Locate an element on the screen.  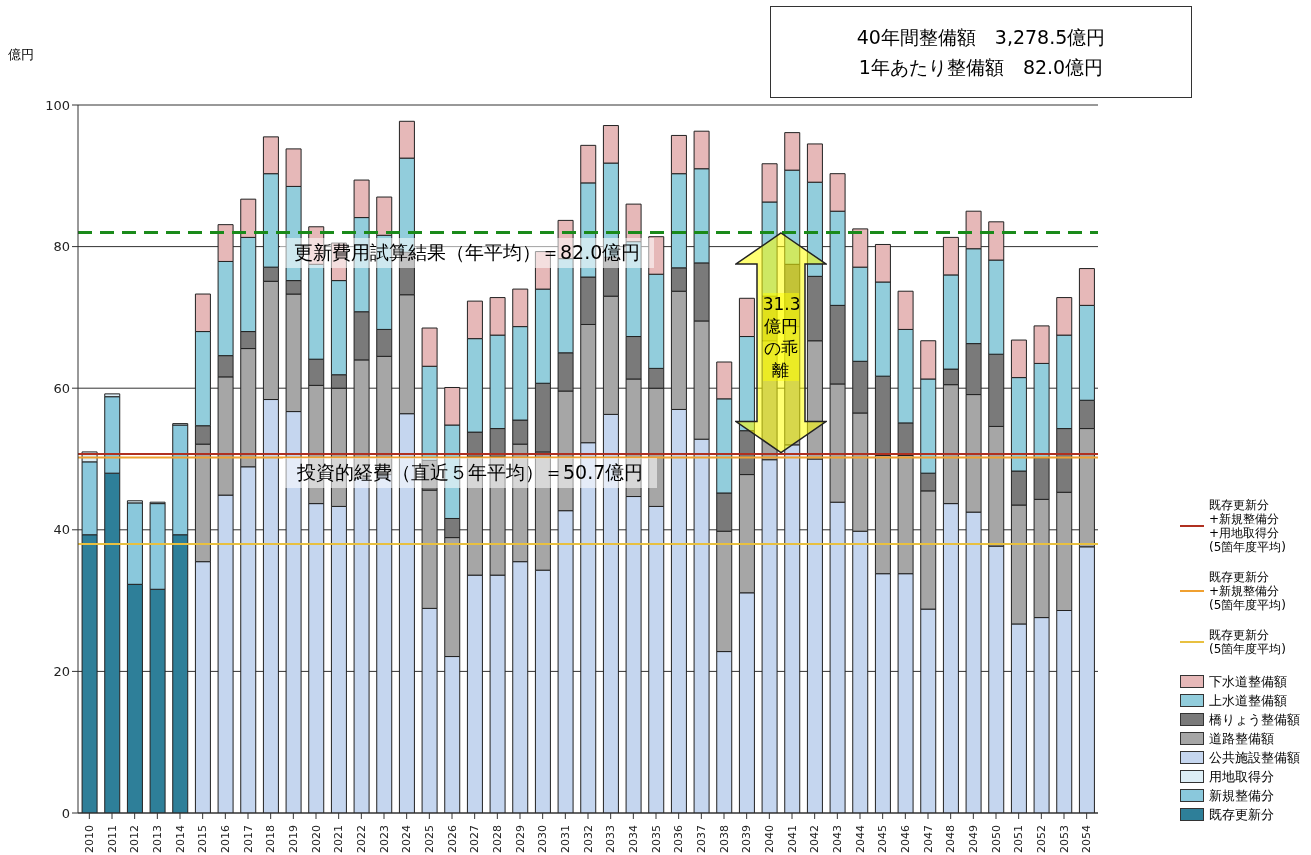
x-tick-label: 2013 is located at coordinates (157, 839).